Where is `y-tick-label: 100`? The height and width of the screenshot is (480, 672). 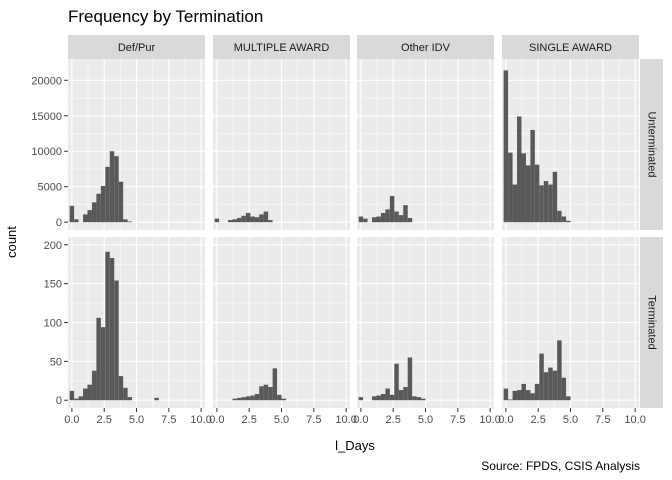 y-tick-label: 100 is located at coordinates (53, 324).